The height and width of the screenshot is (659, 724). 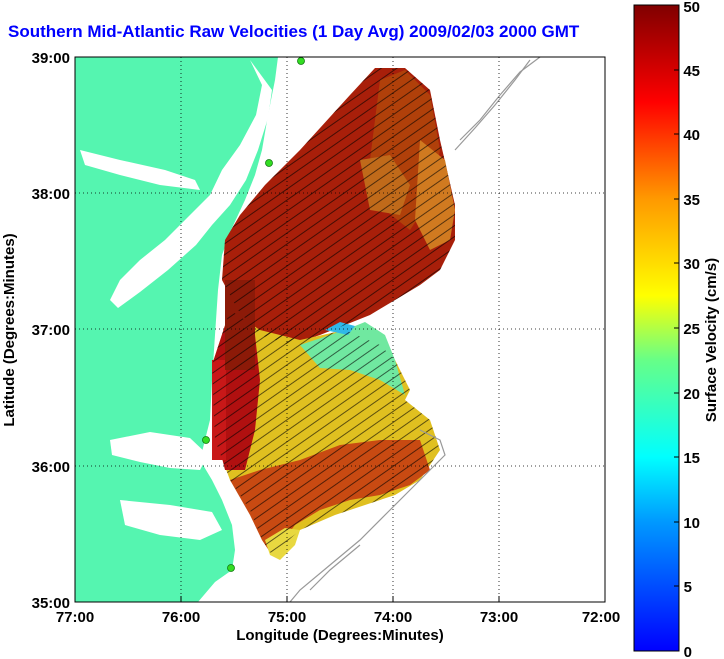 What do you see at coordinates (656, 328) in the screenshot?
I see `colorbar` at bounding box center [656, 328].